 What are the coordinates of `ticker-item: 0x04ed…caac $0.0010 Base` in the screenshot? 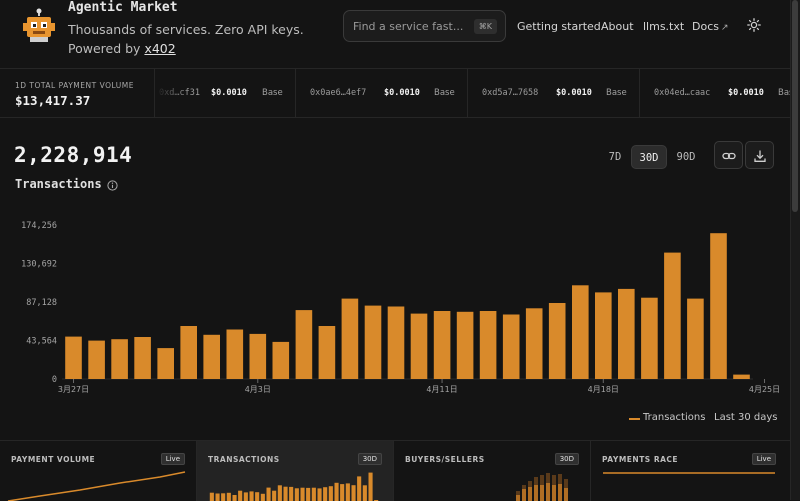 It's located at (714, 93).